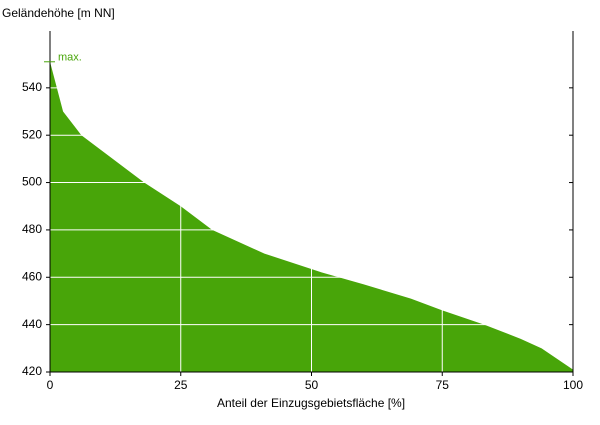 This screenshot has height=425, width=600. Describe the element at coordinates (32, 134) in the screenshot. I see `y-tick-label: 520` at that location.